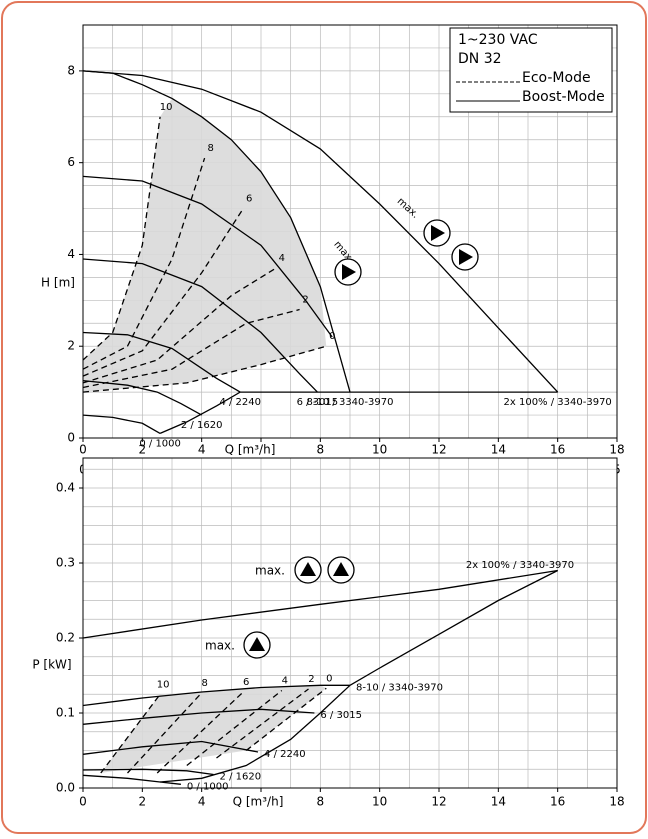  I want to click on legend: 1~230 VAC DN 32 Eco-Mode Boost-Mode, so click(531, 70).